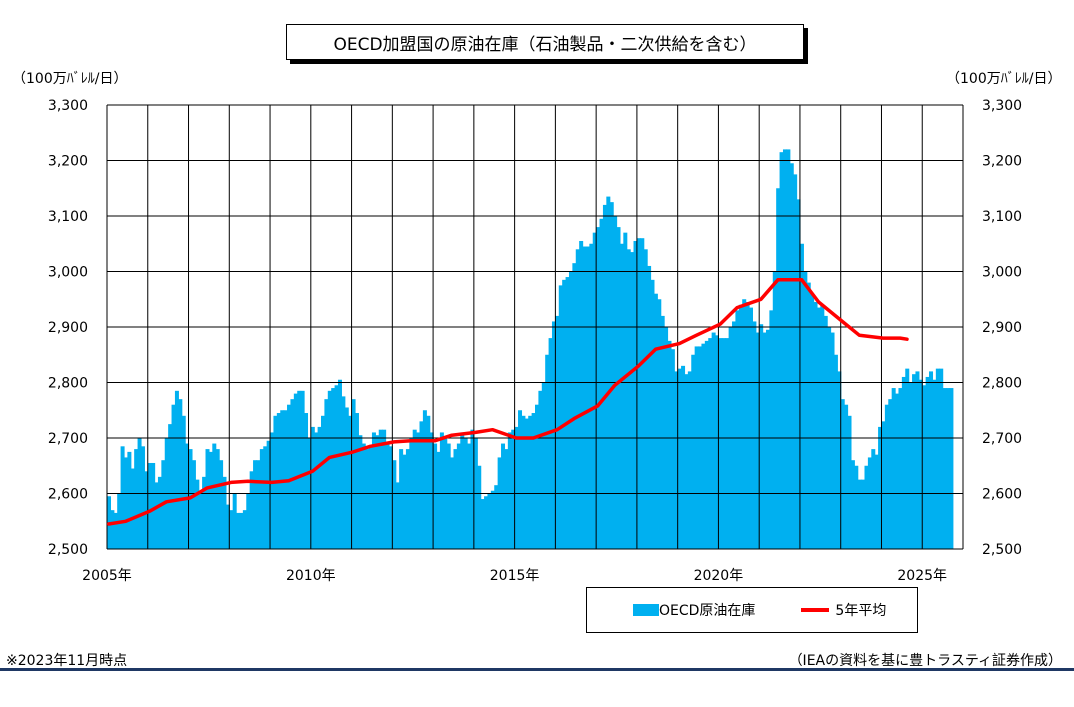  I want to click on source-note: （IEAの資料を基に豊トラスティ証券作成）, so click(925, 661).